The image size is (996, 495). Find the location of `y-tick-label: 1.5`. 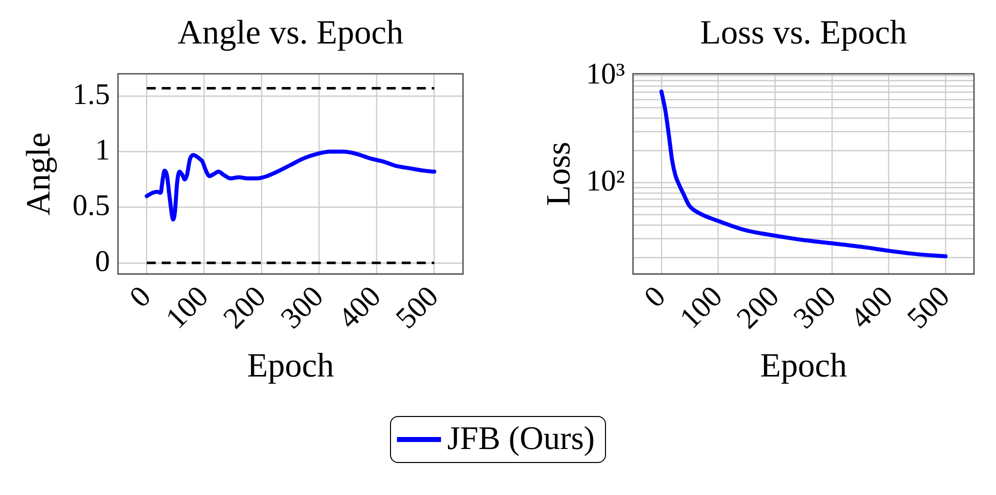

y-tick-label: 1.5 is located at coordinates (91, 94).